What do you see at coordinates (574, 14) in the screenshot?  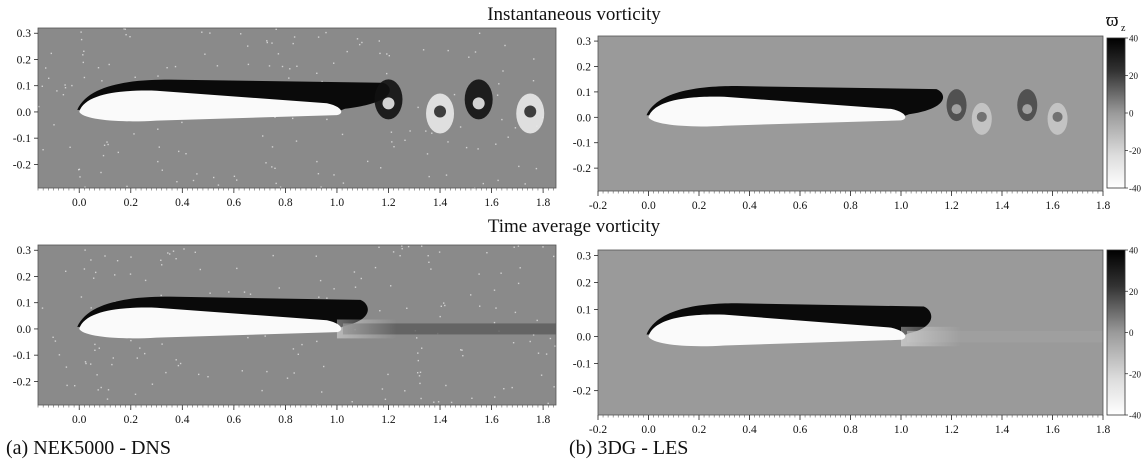 I see `title-instantaneous: Instantaneous vorticity` at bounding box center [574, 14].